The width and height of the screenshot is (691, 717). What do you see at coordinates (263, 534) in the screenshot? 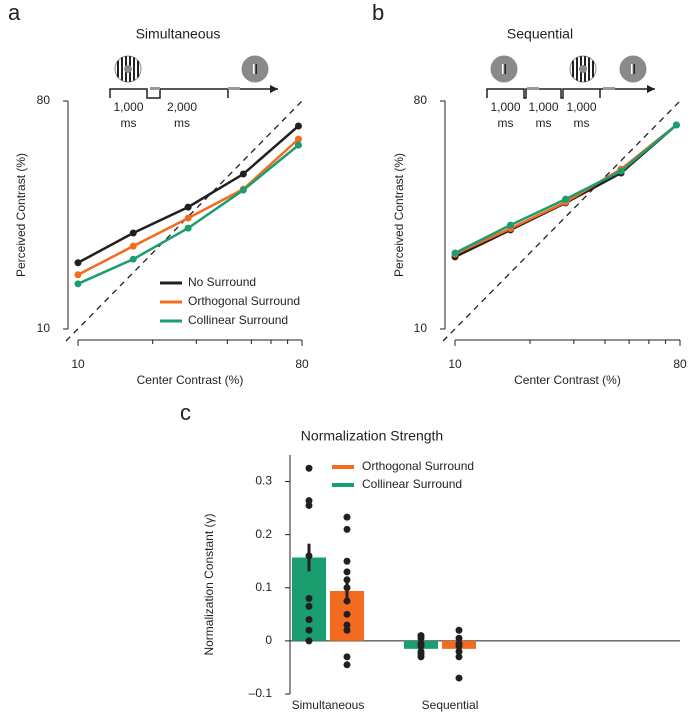
I see `y-tick-label: 0.2` at bounding box center [263, 534].